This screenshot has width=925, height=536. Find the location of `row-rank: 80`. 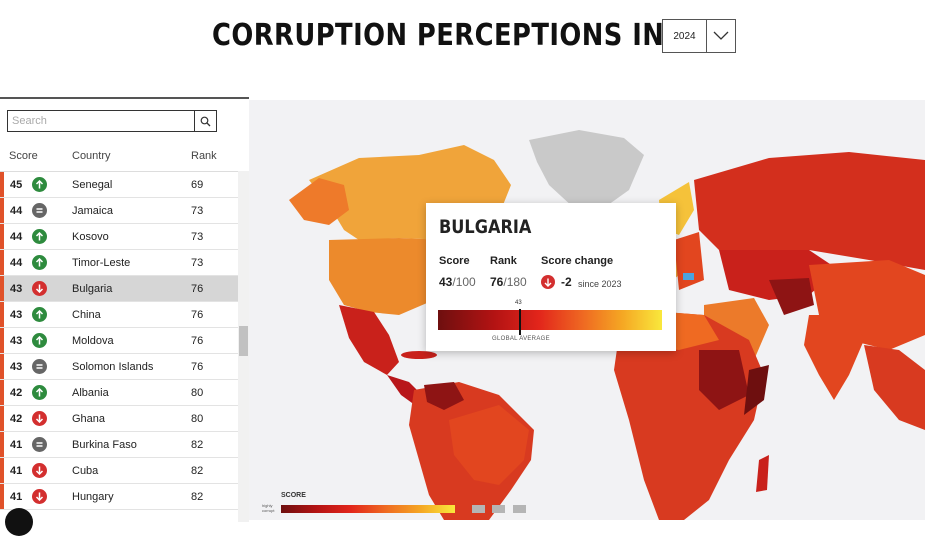

row-rank: 80 is located at coordinates (197, 419).